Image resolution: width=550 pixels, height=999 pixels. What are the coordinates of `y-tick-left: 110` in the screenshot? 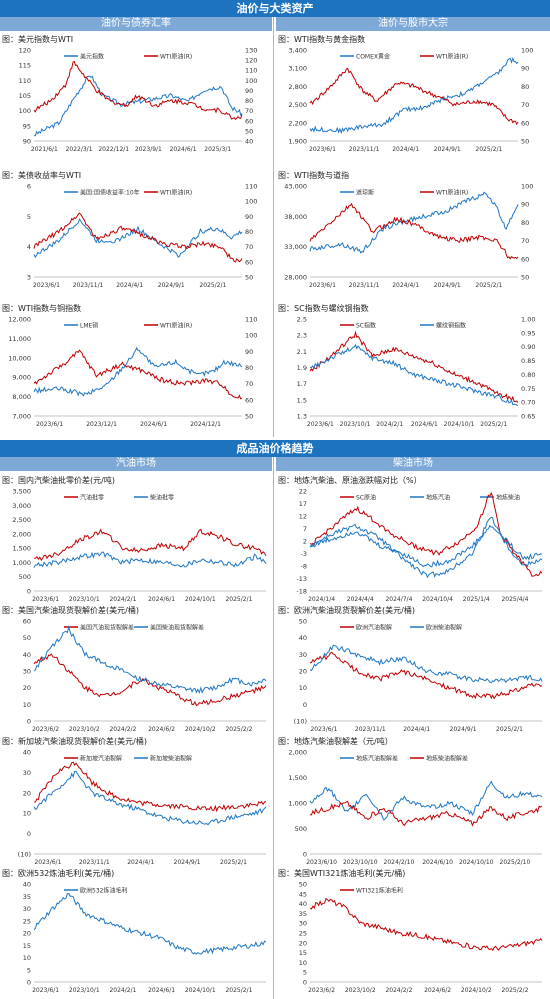 It's located at (25, 81).